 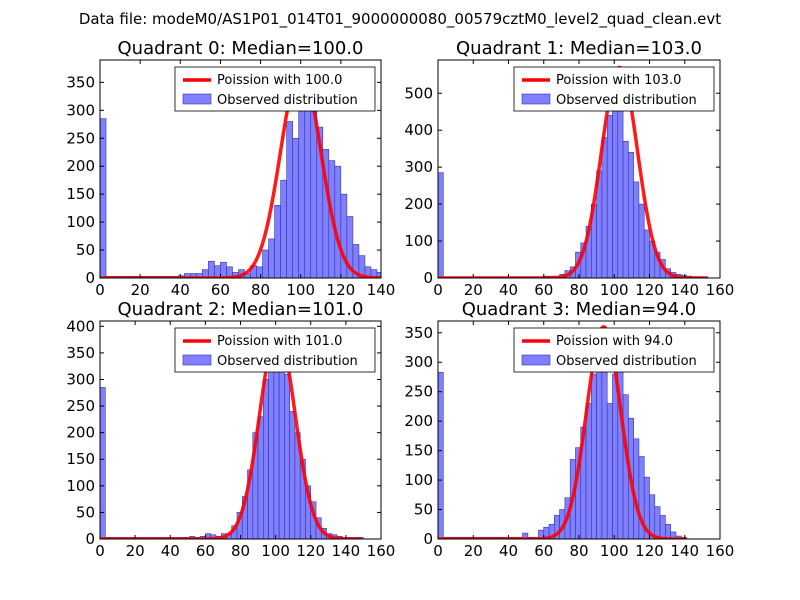 What do you see at coordinates (618, 80) in the screenshot?
I see `legend-curve-label: Poission with 103.0` at bounding box center [618, 80].